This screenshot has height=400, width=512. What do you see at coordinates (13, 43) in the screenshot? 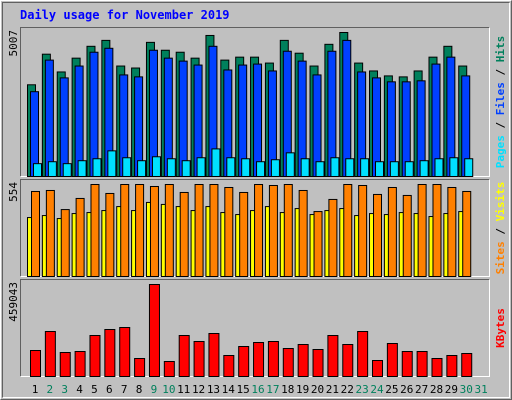
I see `y-tick-label: 5007` at bounding box center [13, 43].